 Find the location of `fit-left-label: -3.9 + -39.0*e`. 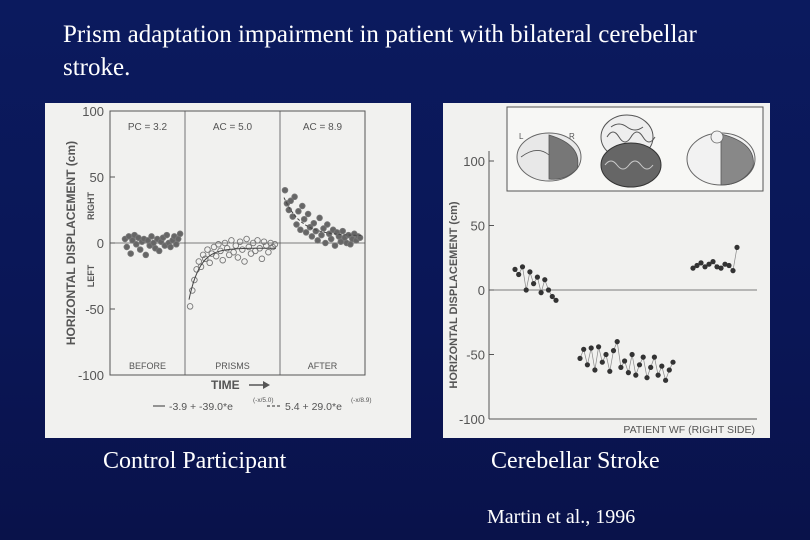

fit-left-label: -3.9 + -39.0*e is located at coordinates (201, 407).